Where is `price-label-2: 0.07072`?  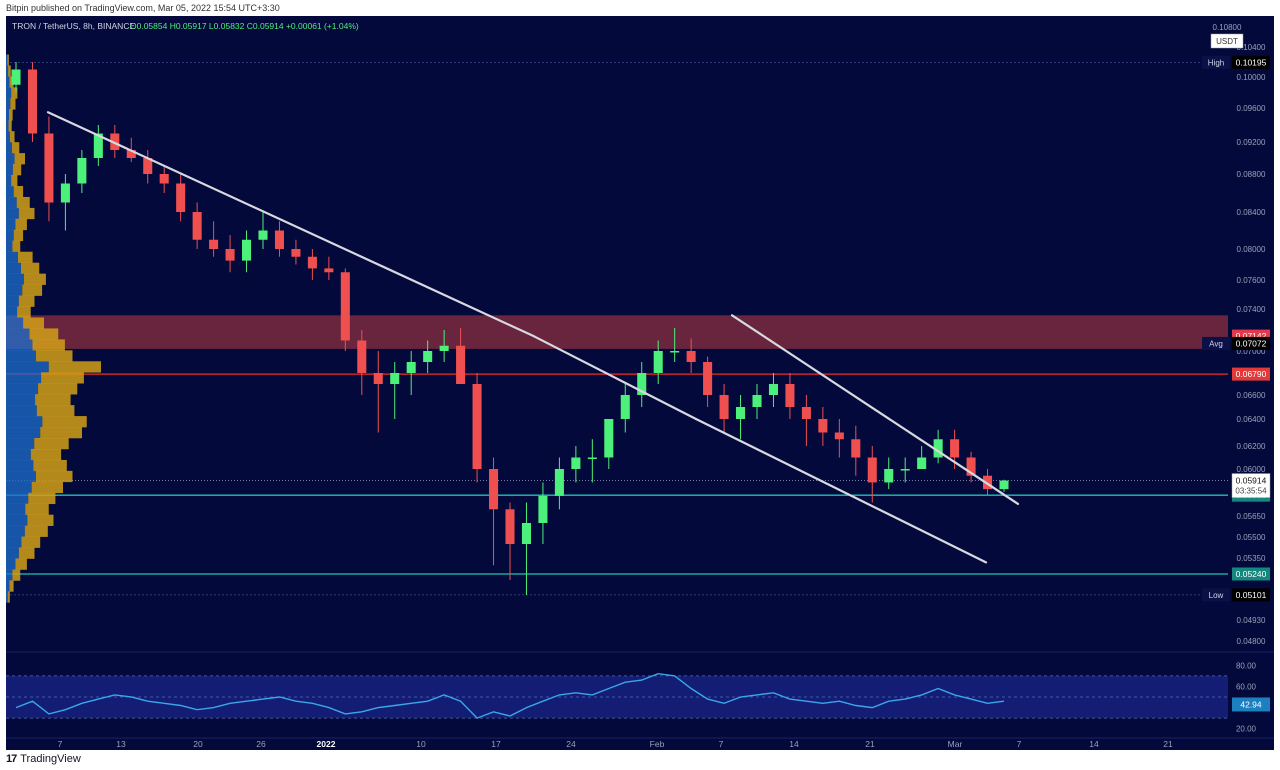
price-label-2: 0.07072 is located at coordinates (1251, 343).